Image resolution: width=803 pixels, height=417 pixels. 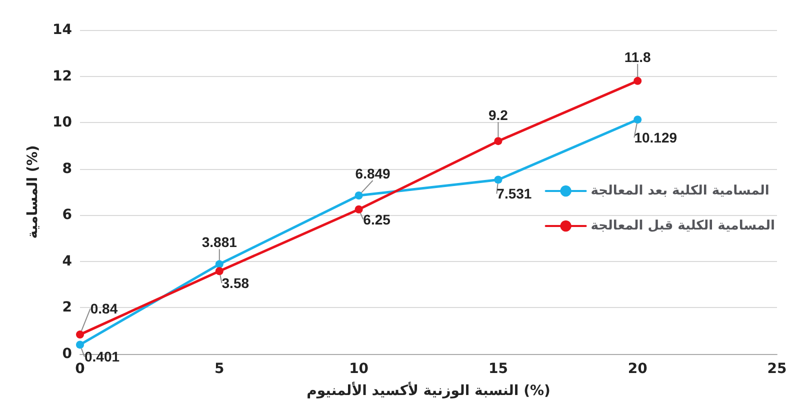 I want to click on y-tick-label: 14, so click(x=62, y=30).